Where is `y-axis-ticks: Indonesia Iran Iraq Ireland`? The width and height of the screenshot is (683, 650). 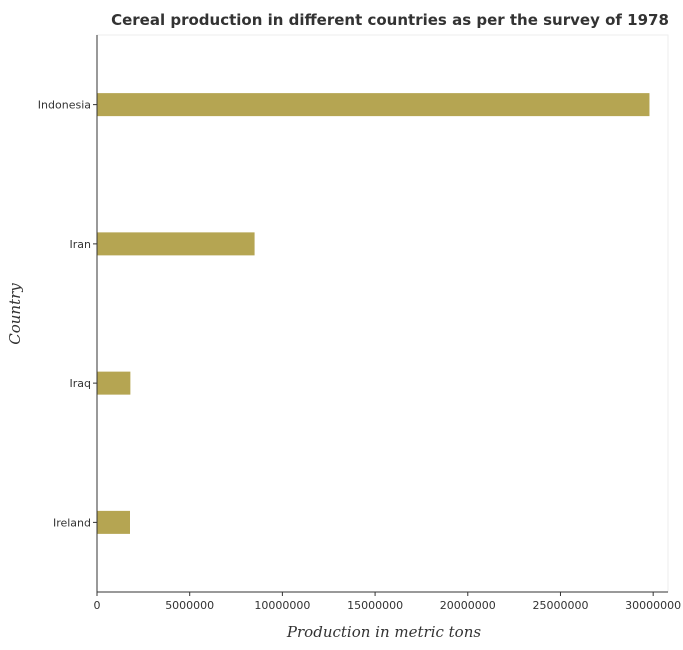 y-axis-ticks: Indonesia Iran Iraq Ireland is located at coordinates (67, 314).